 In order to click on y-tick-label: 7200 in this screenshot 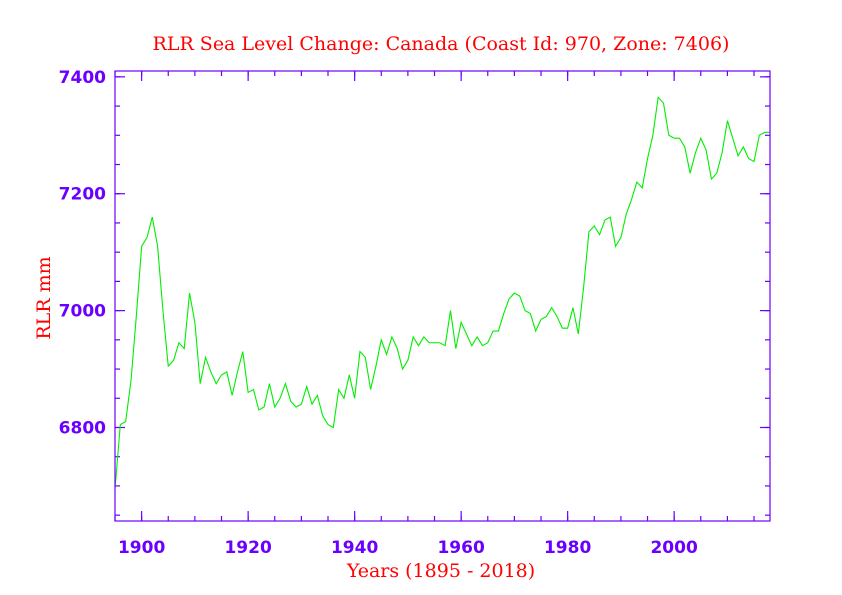, I will do `click(82, 195)`.